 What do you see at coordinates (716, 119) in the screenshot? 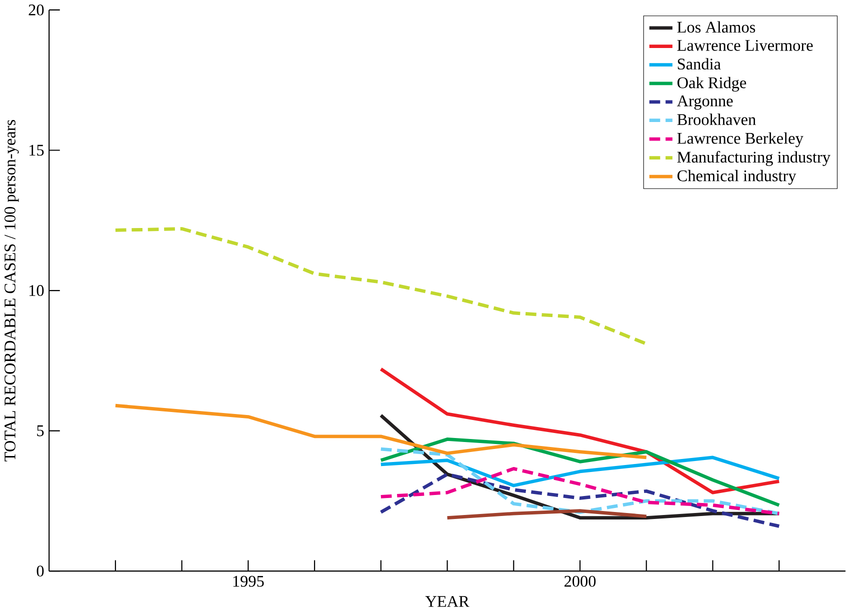
I see `legend-label: Brookhaven` at bounding box center [716, 119].